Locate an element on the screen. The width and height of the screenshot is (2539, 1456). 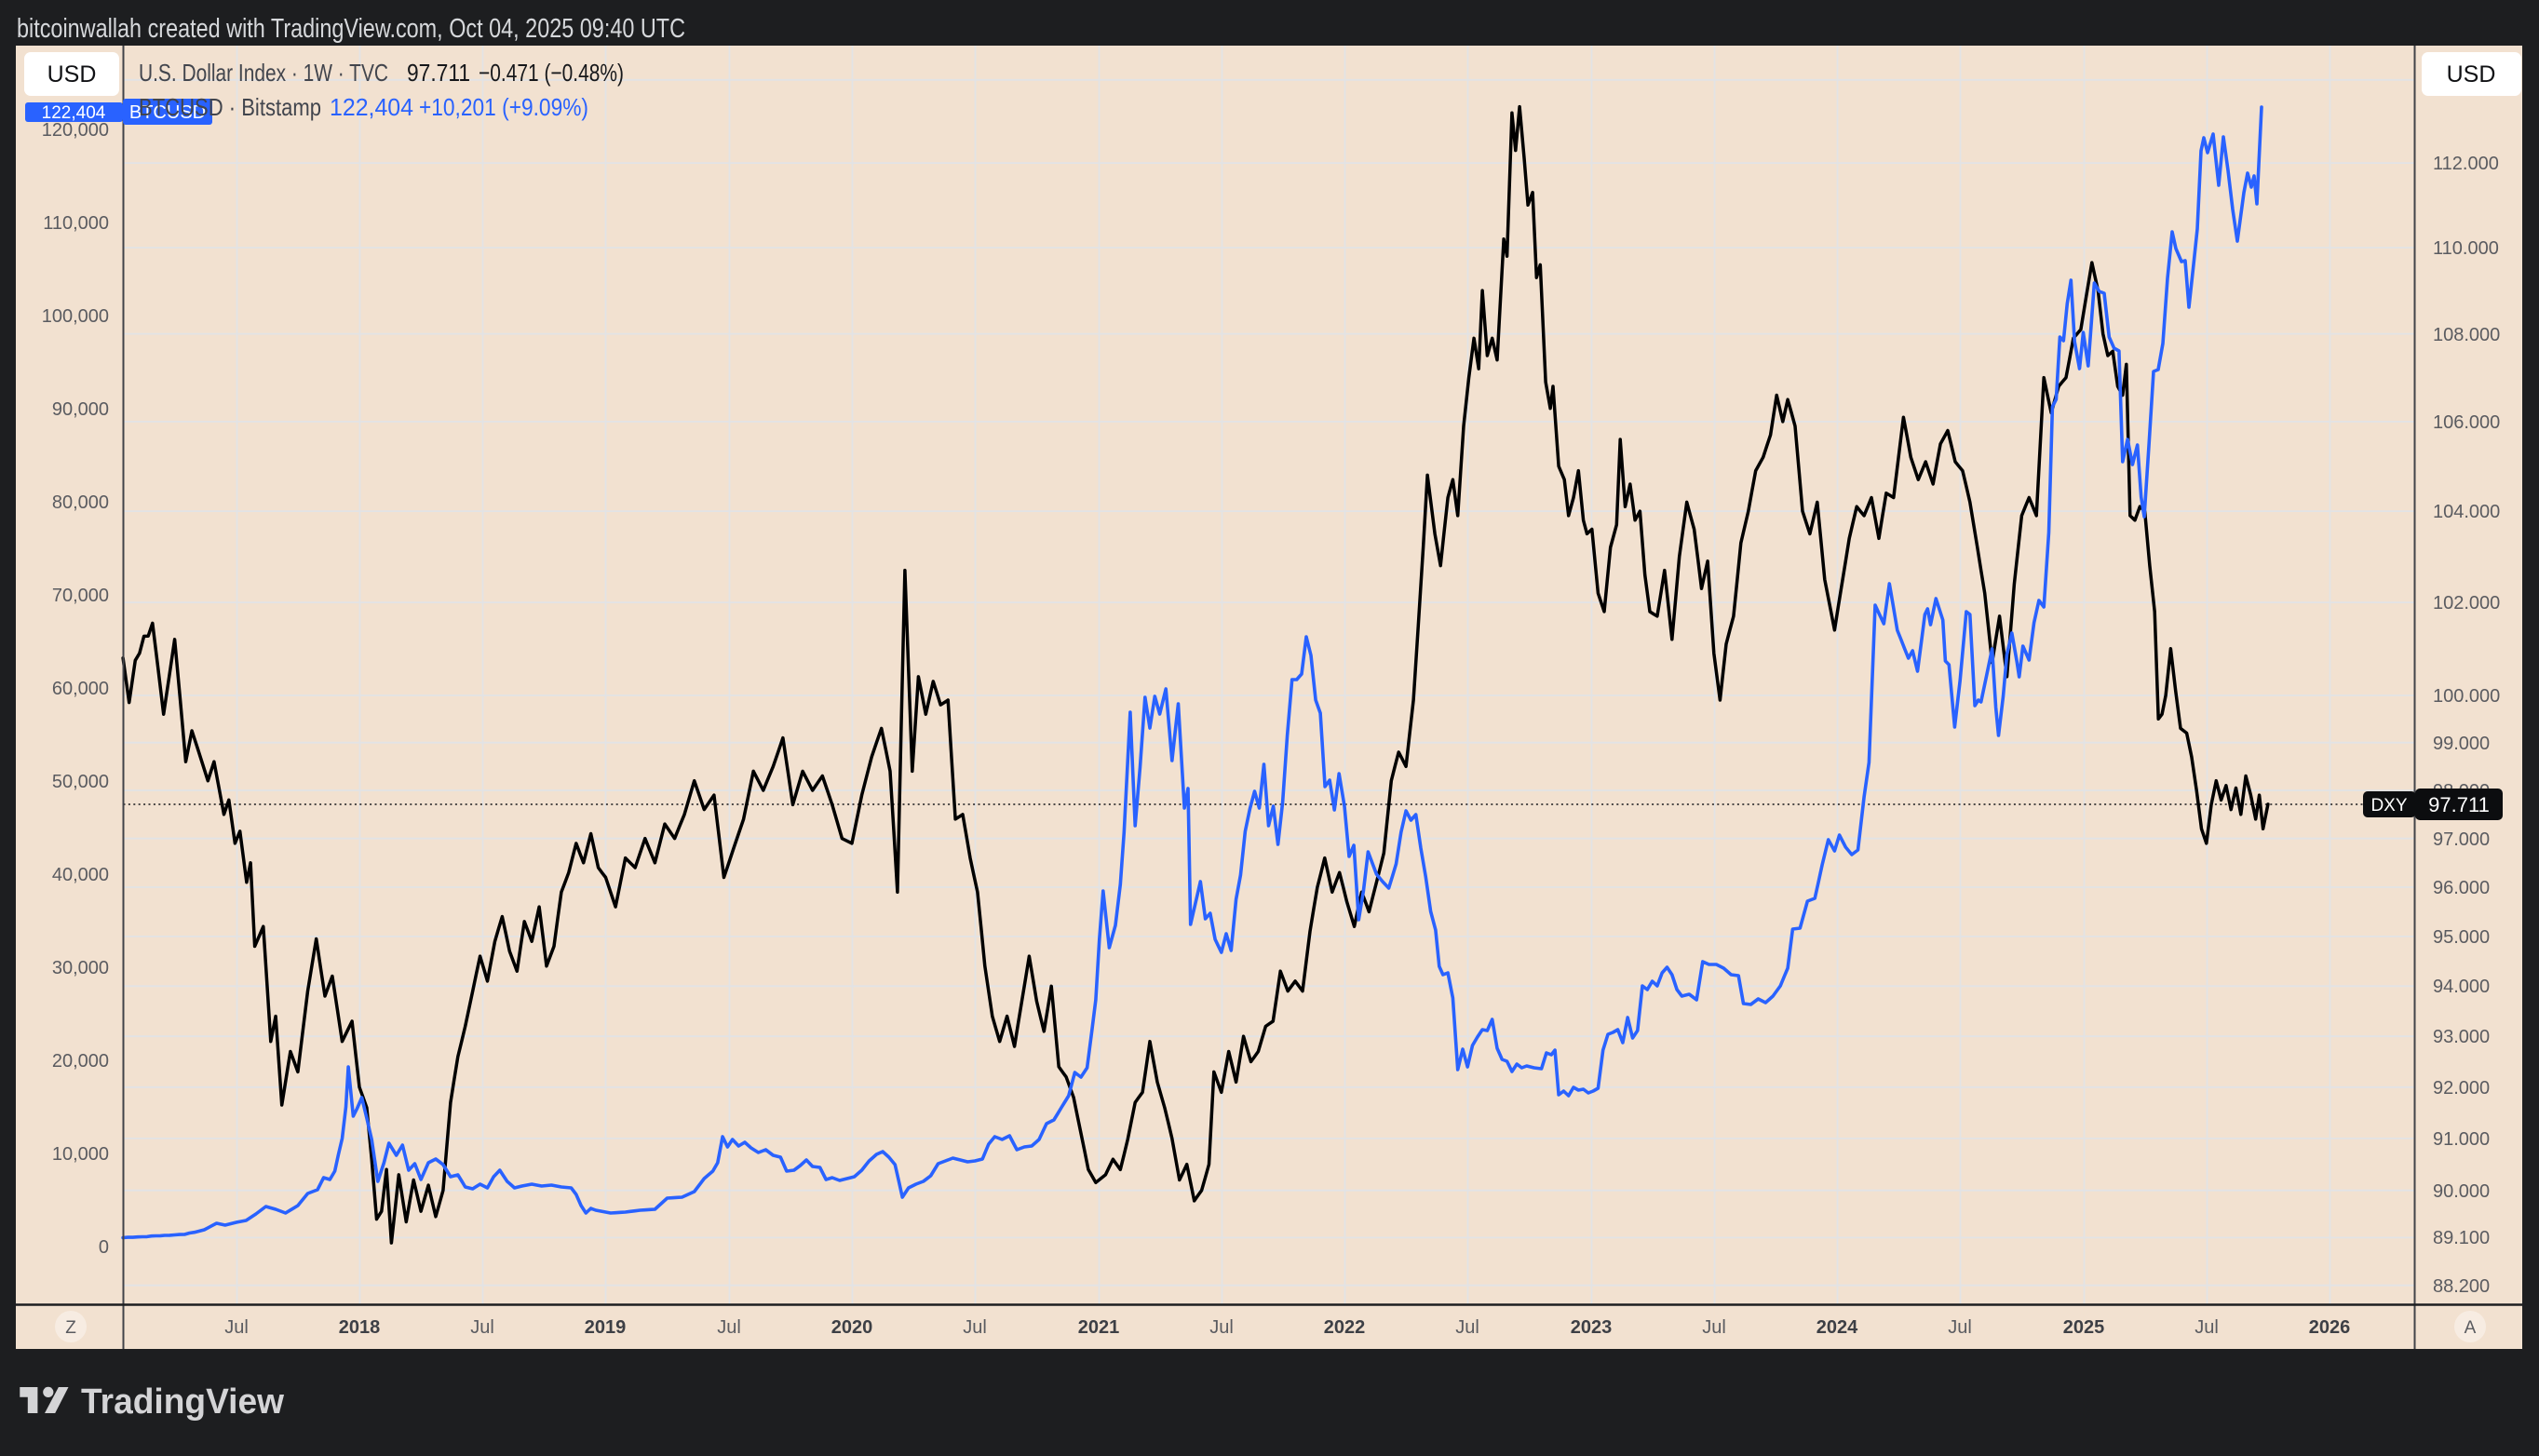
svg-text: 110,000 is located at coordinates (76, 223).